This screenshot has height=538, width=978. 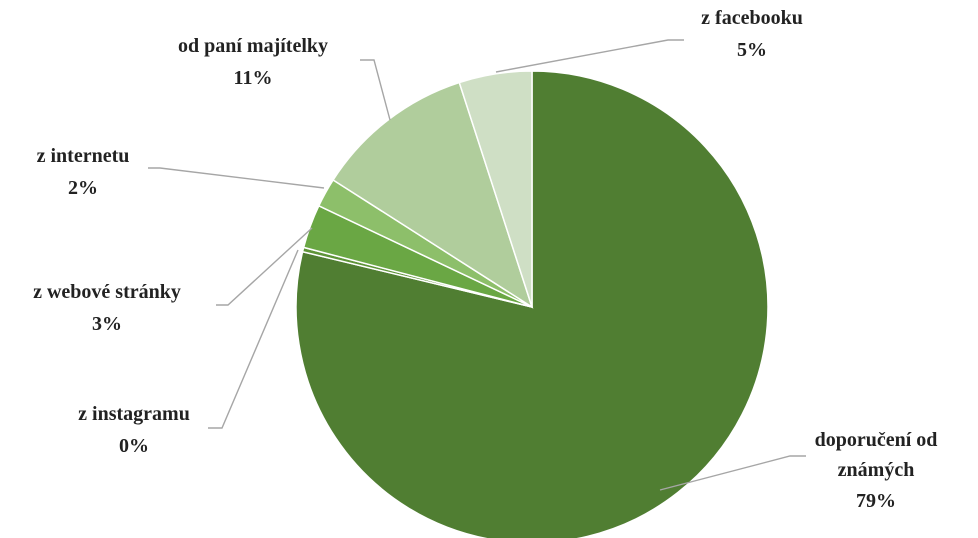 I want to click on slice-value-label: 0%, so click(x=134, y=446).